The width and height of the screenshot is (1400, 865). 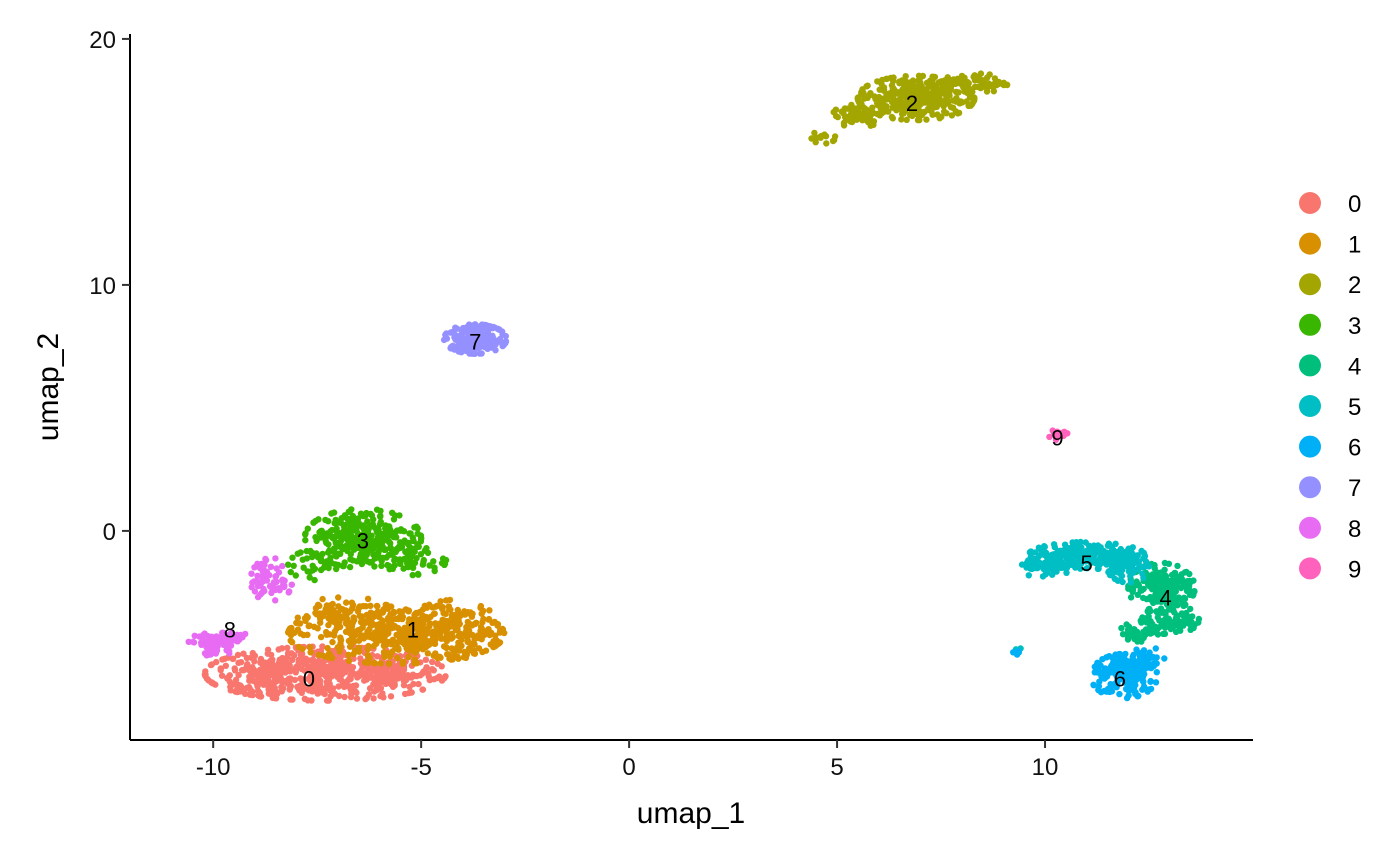 I want to click on legend-item-4: 4, so click(x=1330, y=366).